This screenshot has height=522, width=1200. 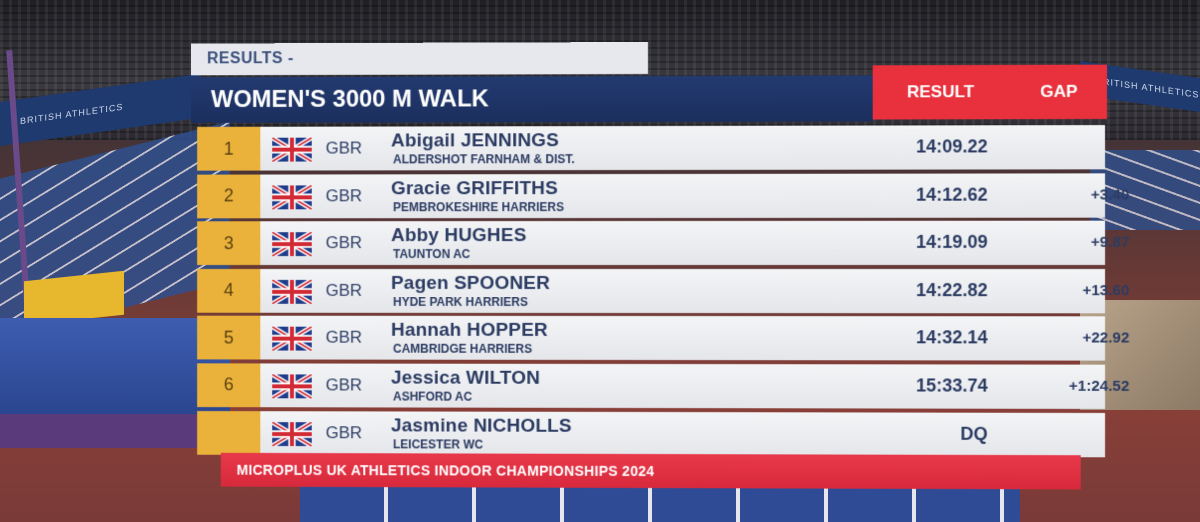 I want to click on column-header: RESULT GAP, so click(x=990, y=92).